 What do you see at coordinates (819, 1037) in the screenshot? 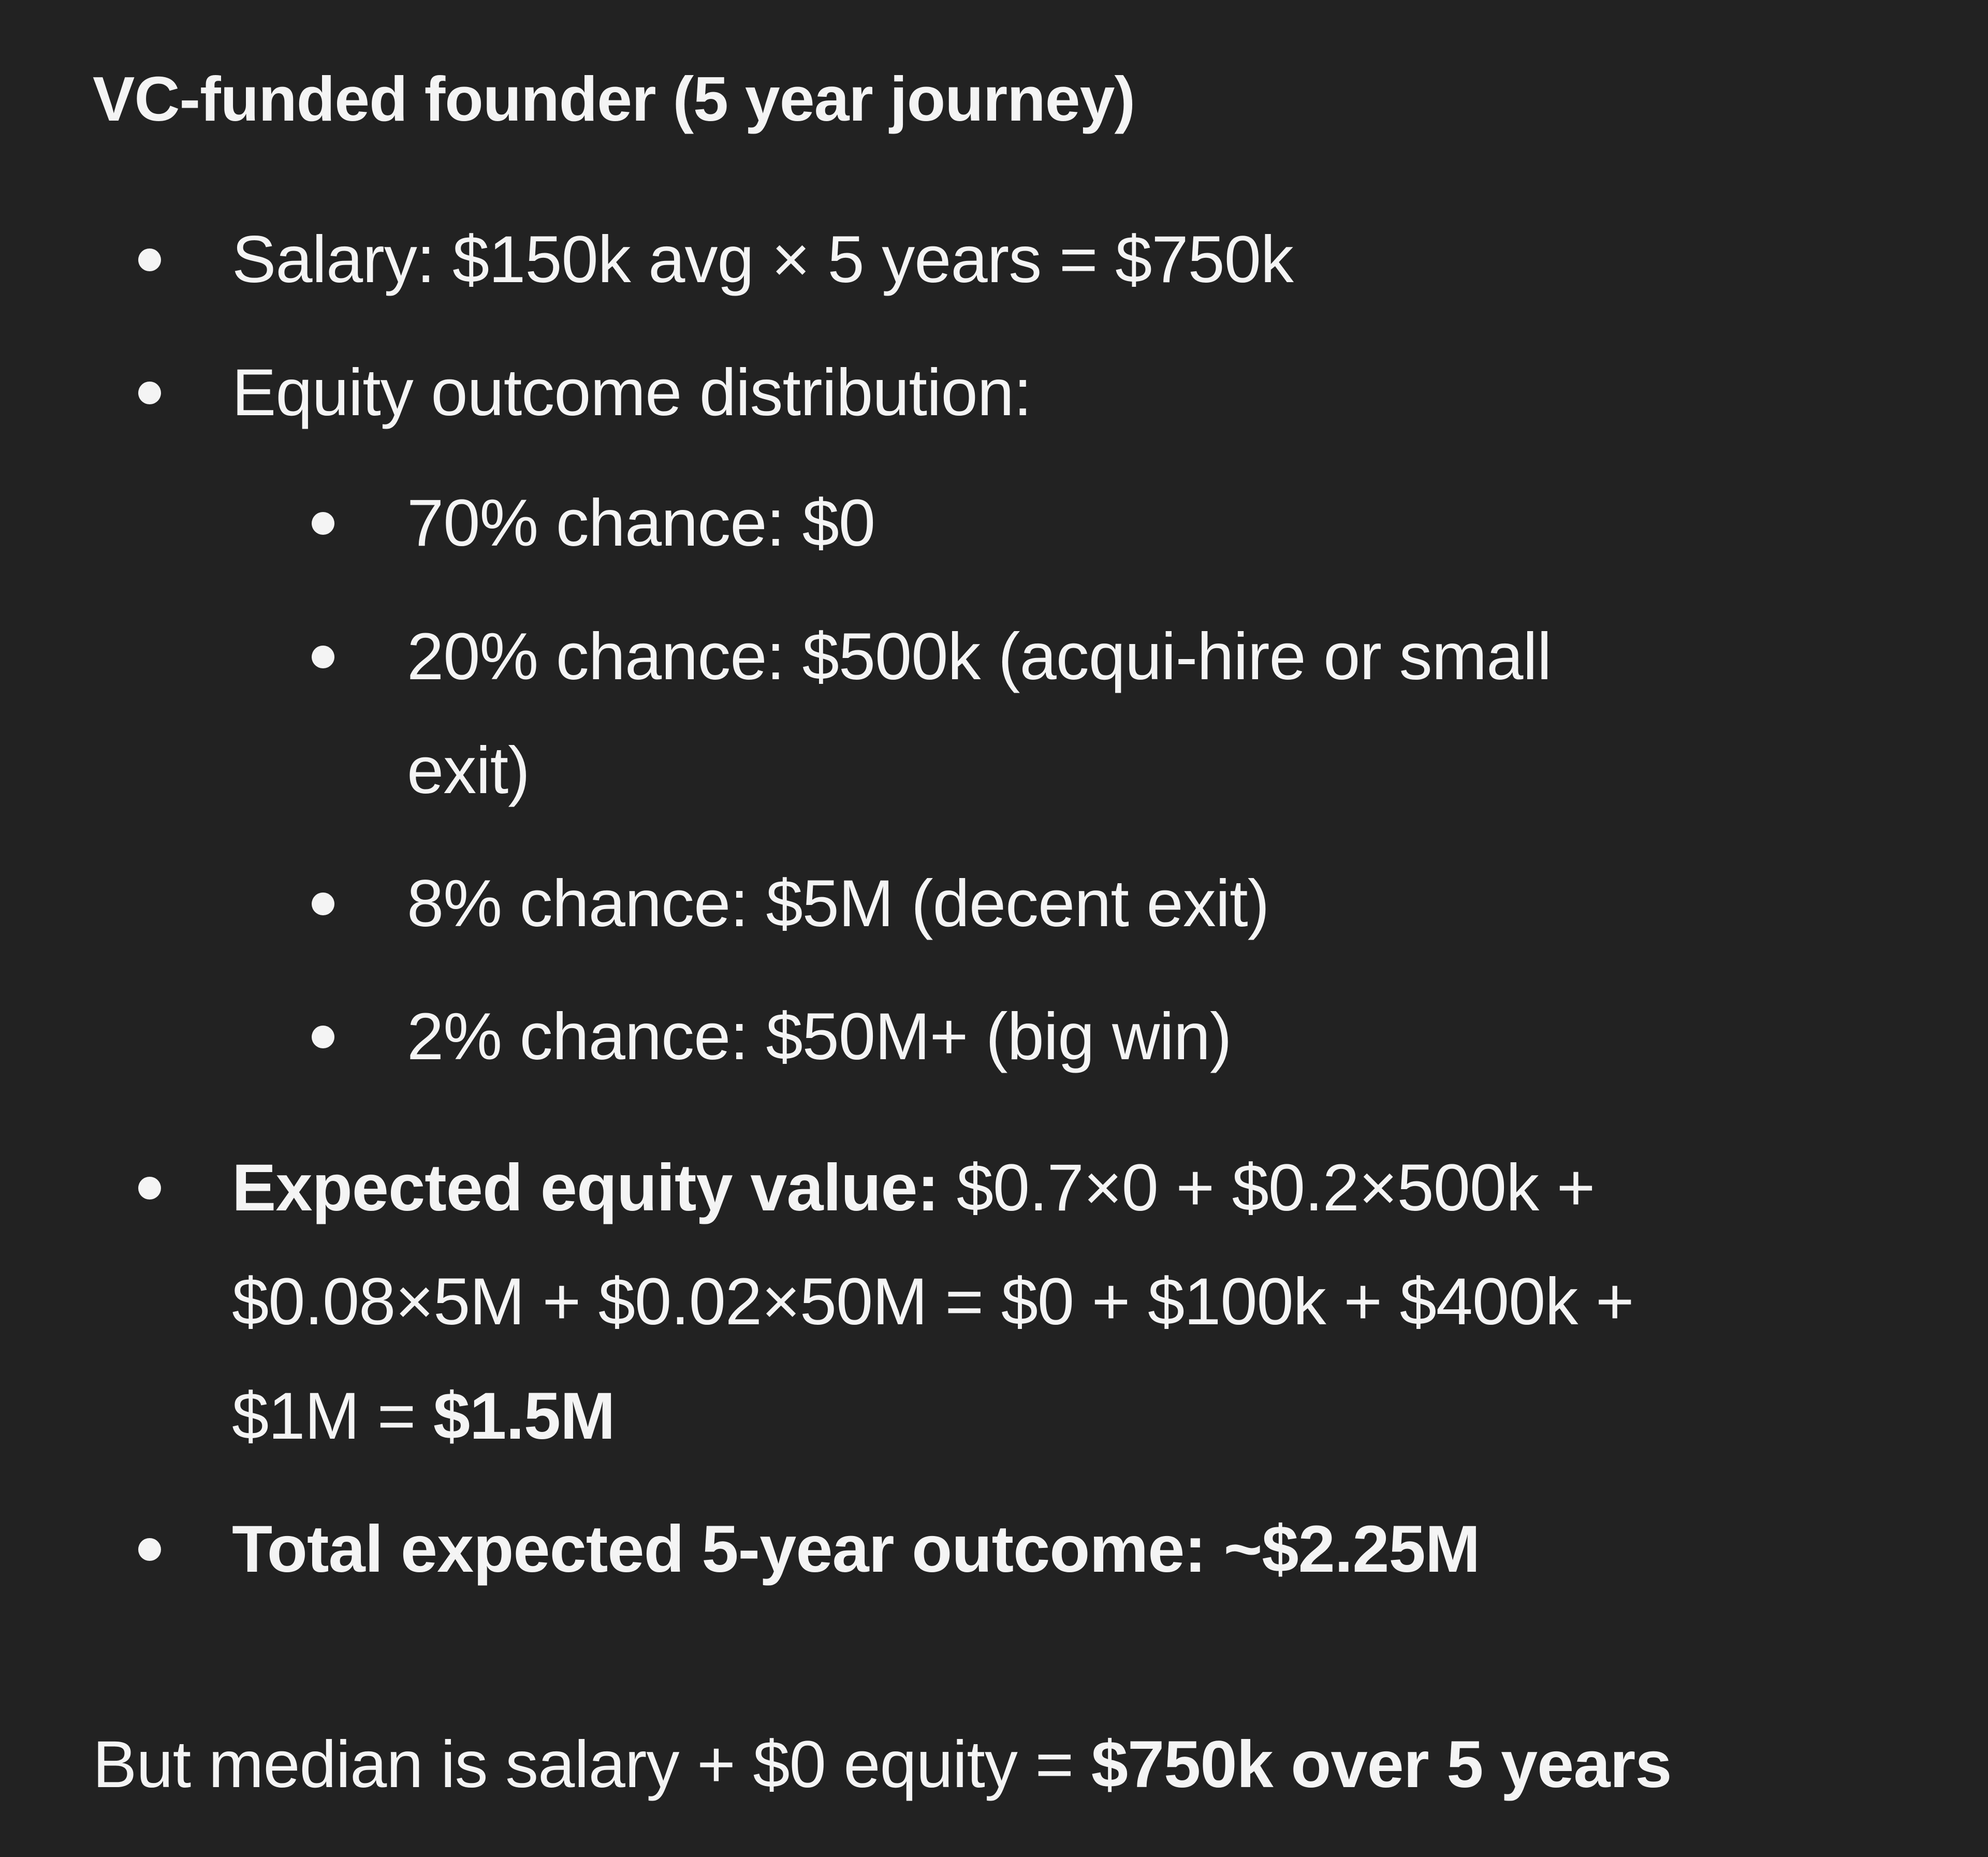
I see `sub-item-2: 2% chance: $50M+ (big win)` at bounding box center [819, 1037].